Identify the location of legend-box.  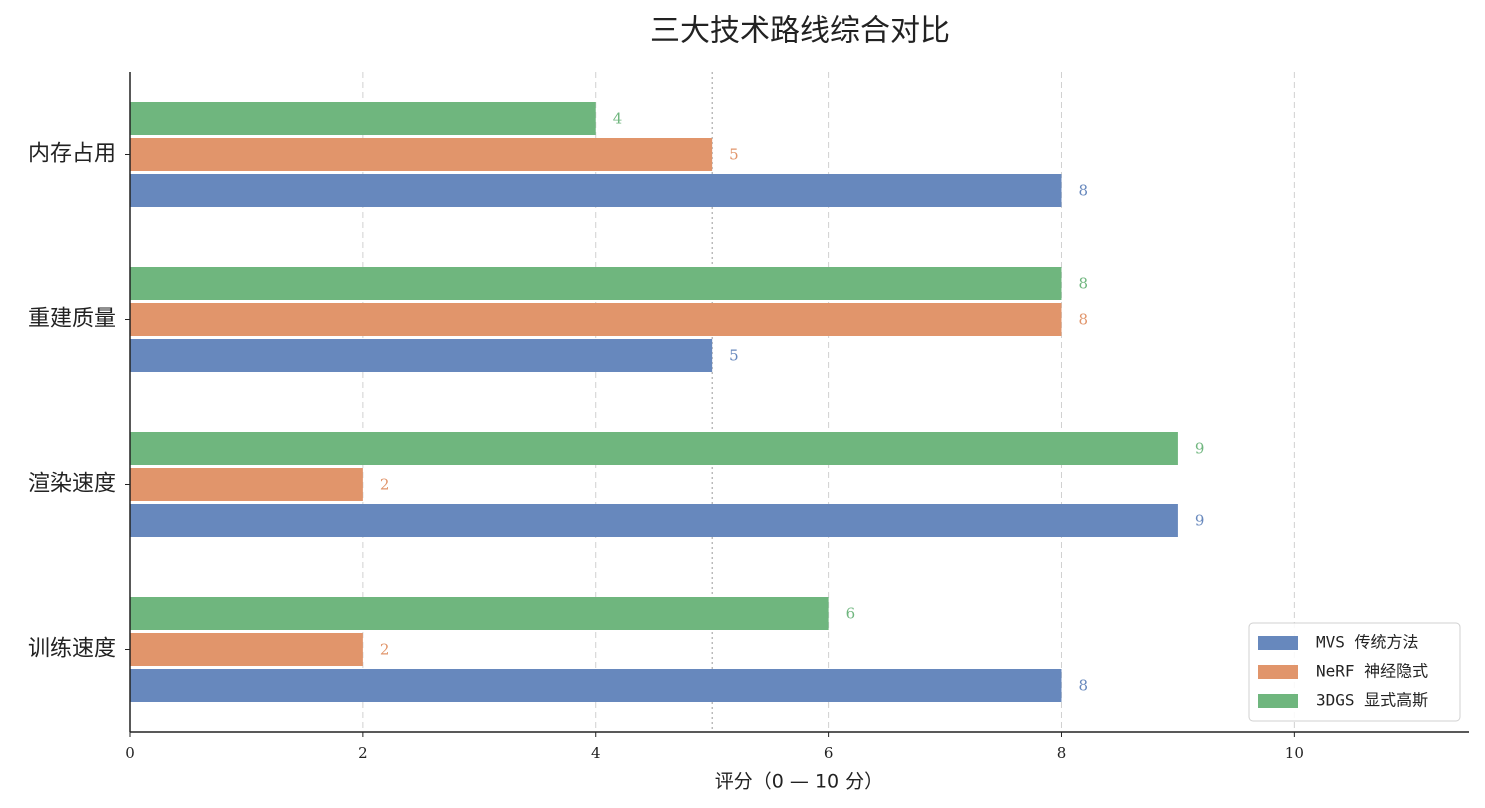
(1354, 672).